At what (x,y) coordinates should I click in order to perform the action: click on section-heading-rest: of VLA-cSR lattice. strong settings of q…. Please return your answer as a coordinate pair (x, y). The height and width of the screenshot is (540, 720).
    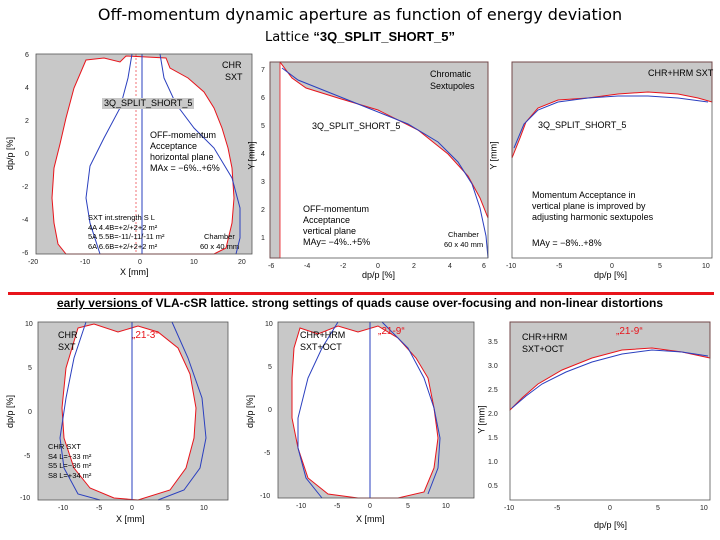
    Looking at the image, I should click on (402, 303).